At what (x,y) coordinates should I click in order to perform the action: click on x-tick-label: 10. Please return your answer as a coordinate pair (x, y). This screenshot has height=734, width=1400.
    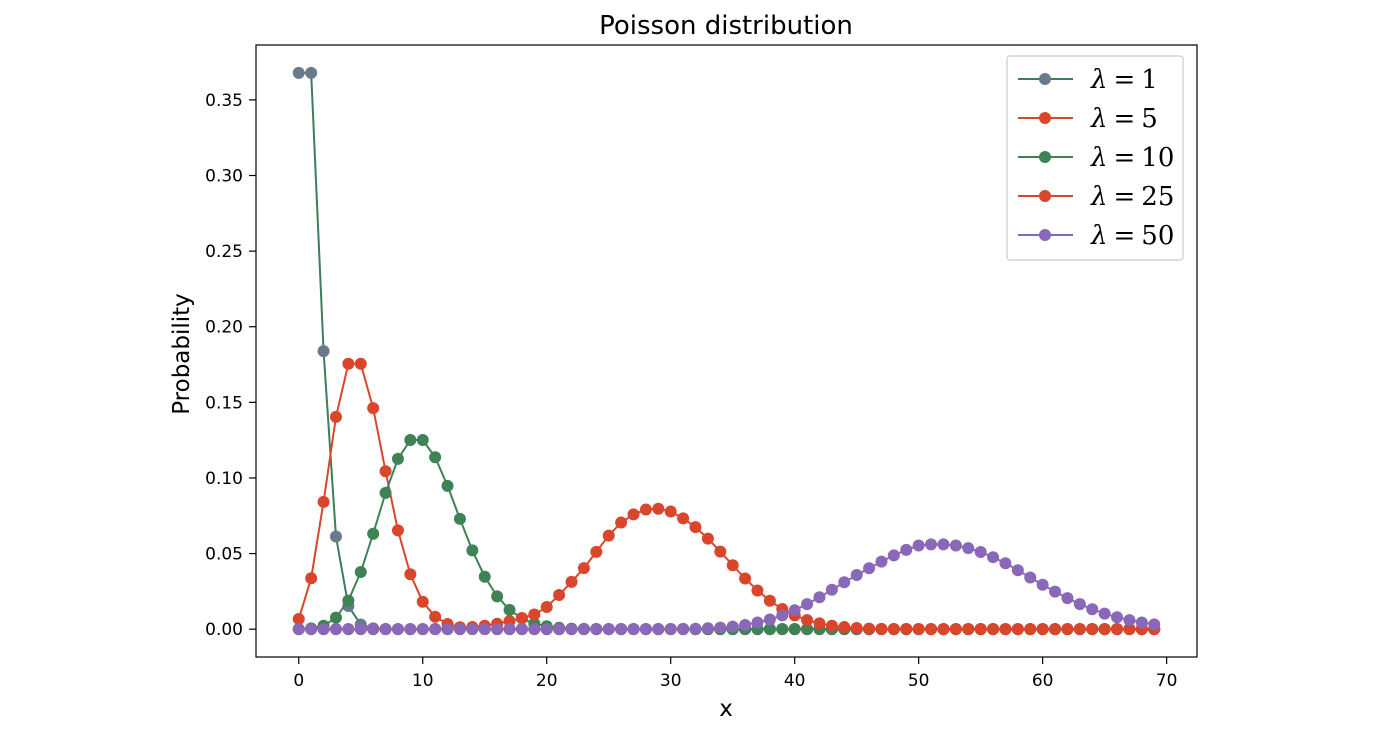
    Looking at the image, I should click on (423, 681).